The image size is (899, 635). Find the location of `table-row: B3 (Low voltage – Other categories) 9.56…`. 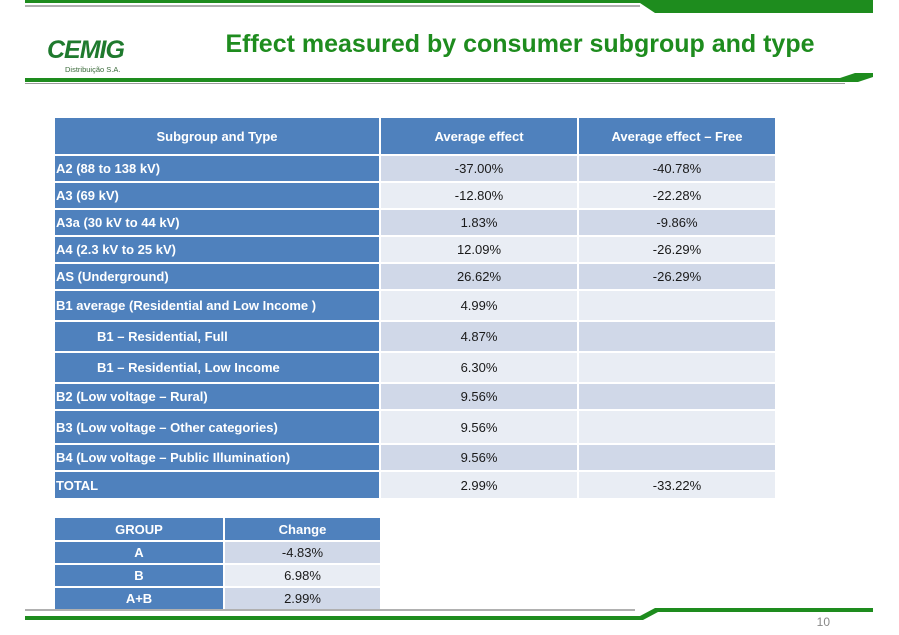

table-row: B3 (Low voltage – Other categories) 9.56… is located at coordinates (416, 428).